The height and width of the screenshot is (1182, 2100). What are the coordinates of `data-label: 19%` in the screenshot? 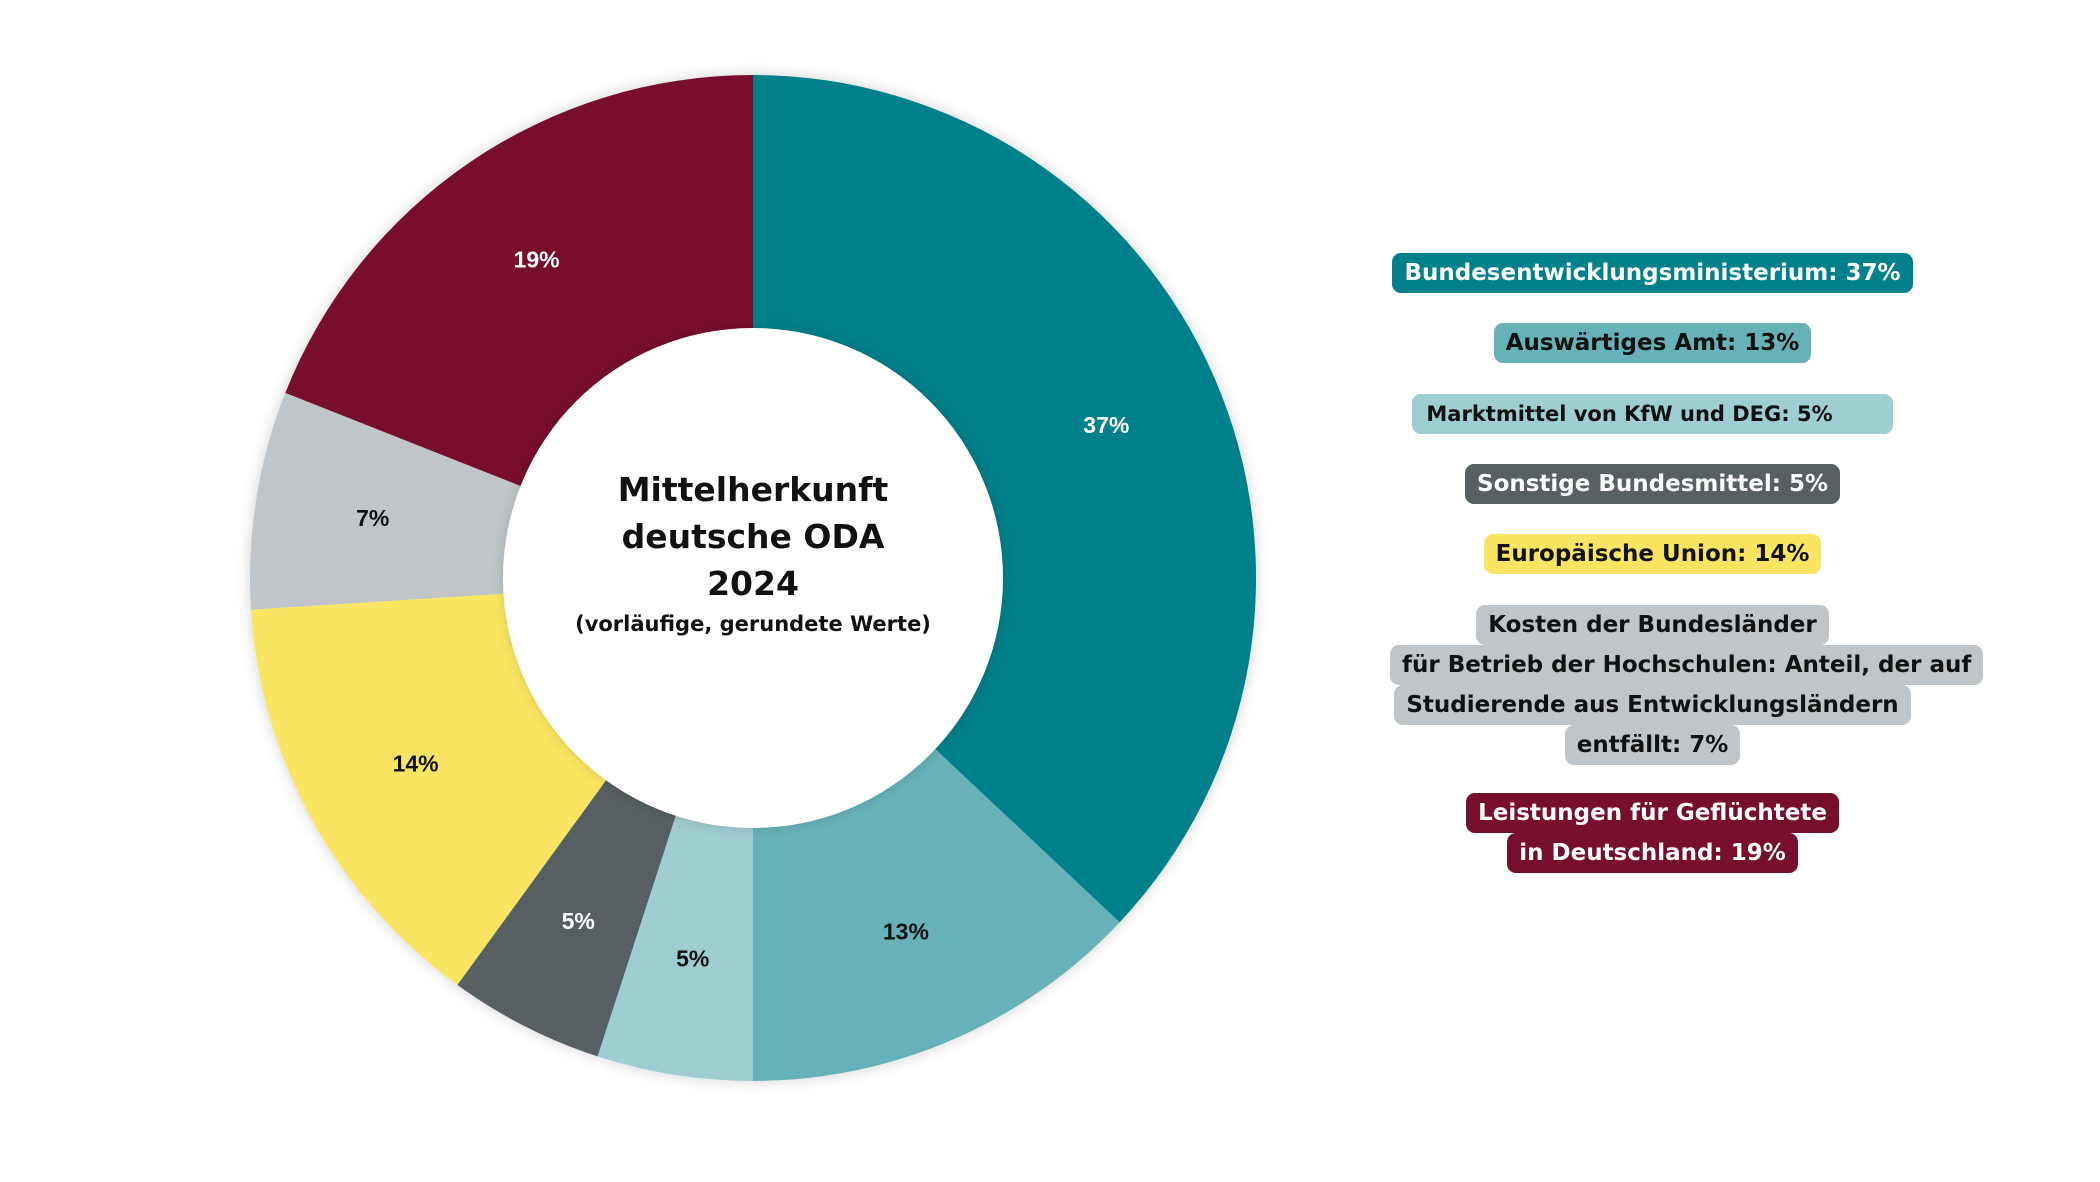 It's located at (537, 260).